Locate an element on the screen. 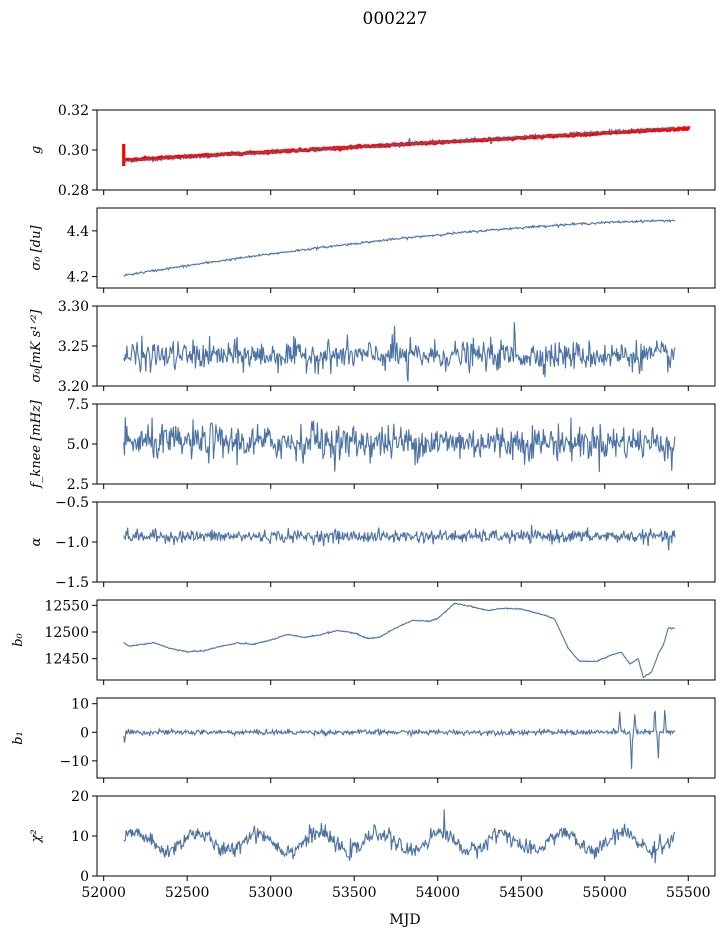 Image resolution: width=725 pixels, height=936 pixels. panel-sigma0_mKs: 3.20 3.25 3.30 σ₀[mK s¹ᐟ²] is located at coordinates (372, 347).